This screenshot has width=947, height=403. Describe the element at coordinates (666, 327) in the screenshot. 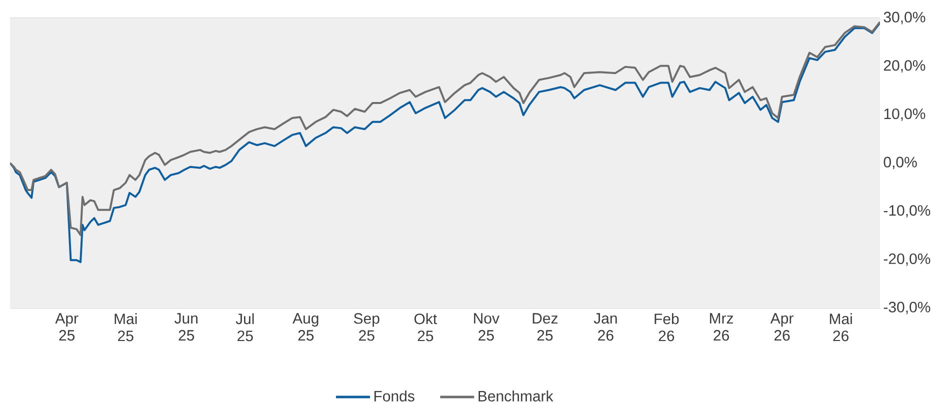

I see `x-tick-label: Feb 26` at that location.